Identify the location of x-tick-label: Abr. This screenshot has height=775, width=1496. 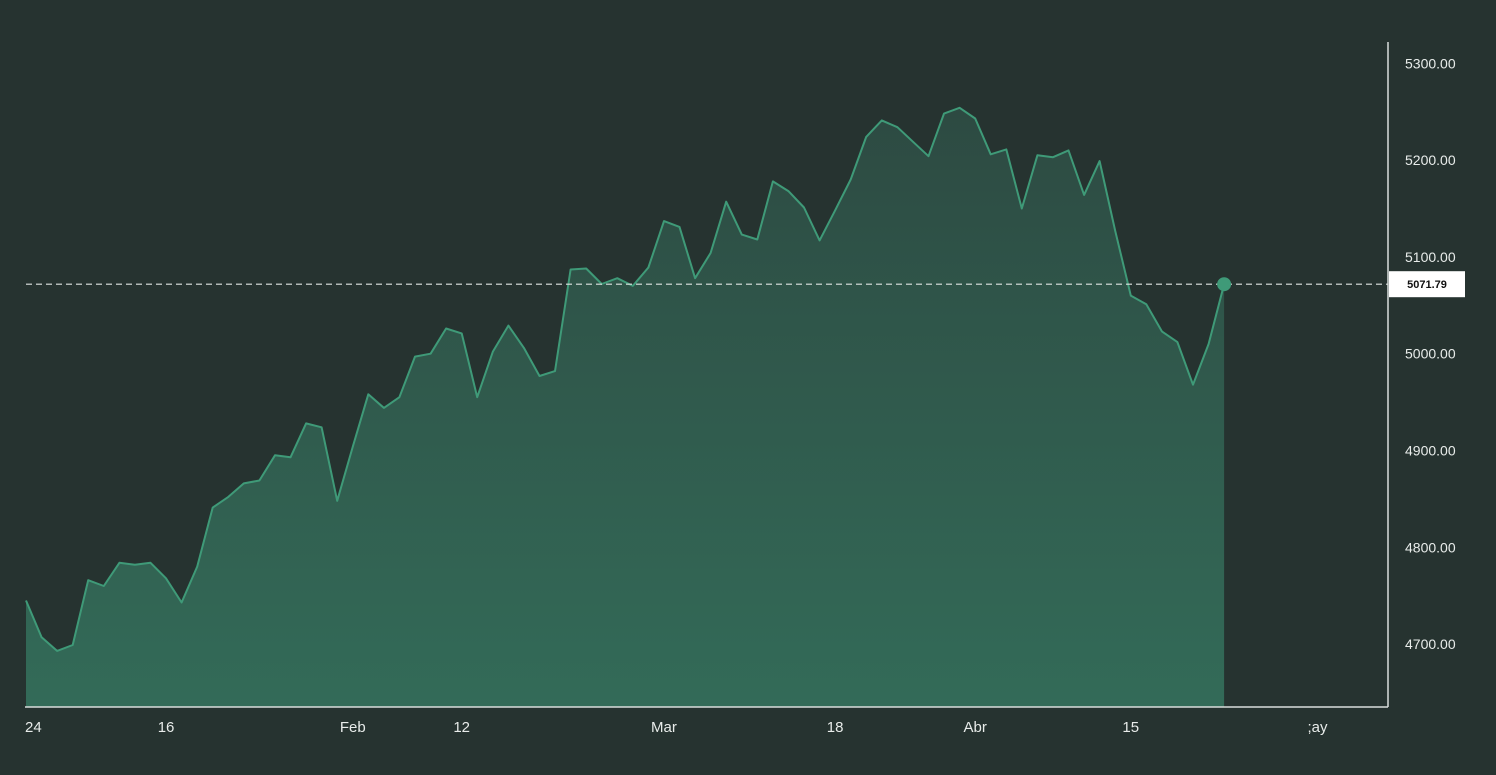
(974, 727).